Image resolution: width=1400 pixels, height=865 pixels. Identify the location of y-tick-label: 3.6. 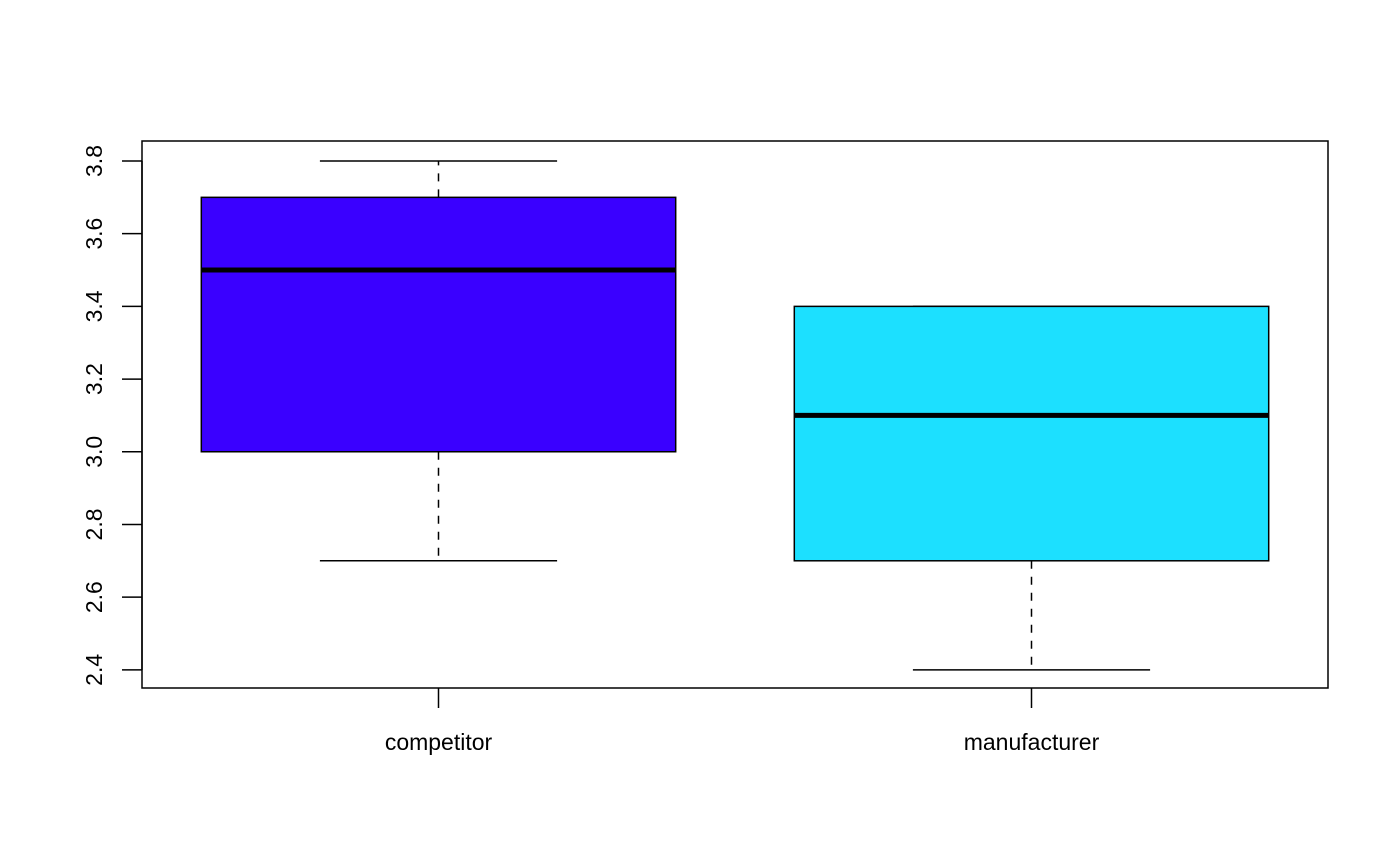
(94, 234).